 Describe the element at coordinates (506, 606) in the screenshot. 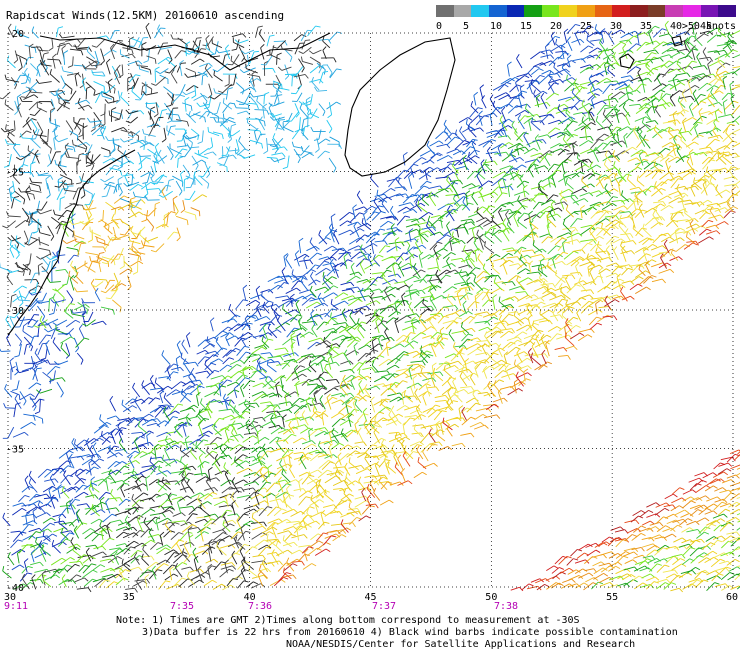

I see `time-label: 7:38` at that location.